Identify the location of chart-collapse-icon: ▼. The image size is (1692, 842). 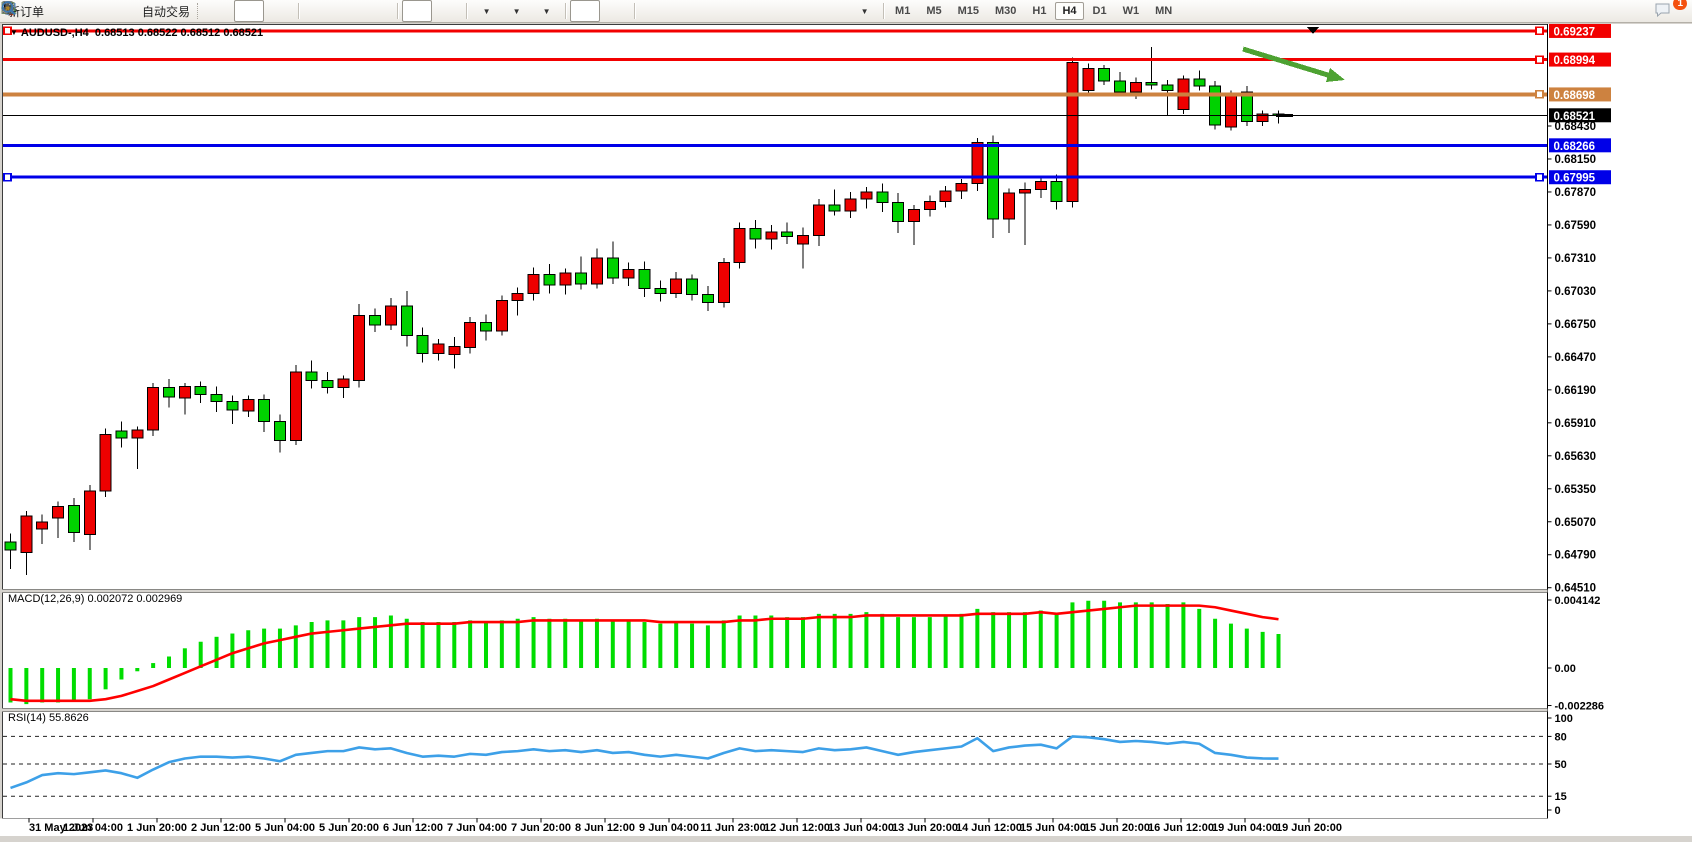
(14, 32).